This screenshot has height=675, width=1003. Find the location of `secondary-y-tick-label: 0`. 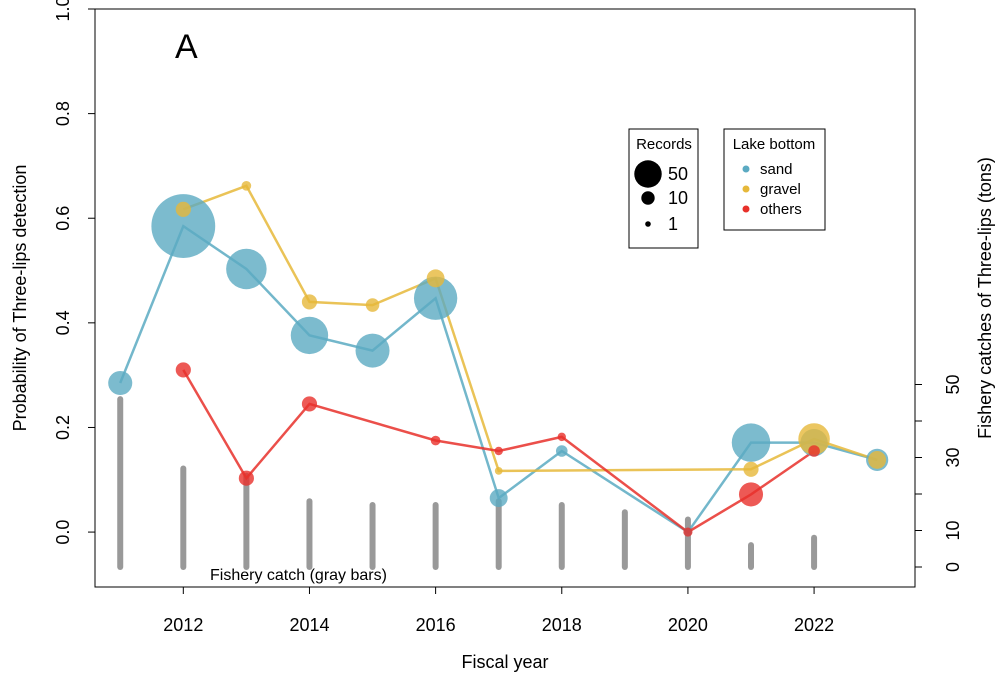

secondary-y-tick-label: 0 is located at coordinates (953, 567).